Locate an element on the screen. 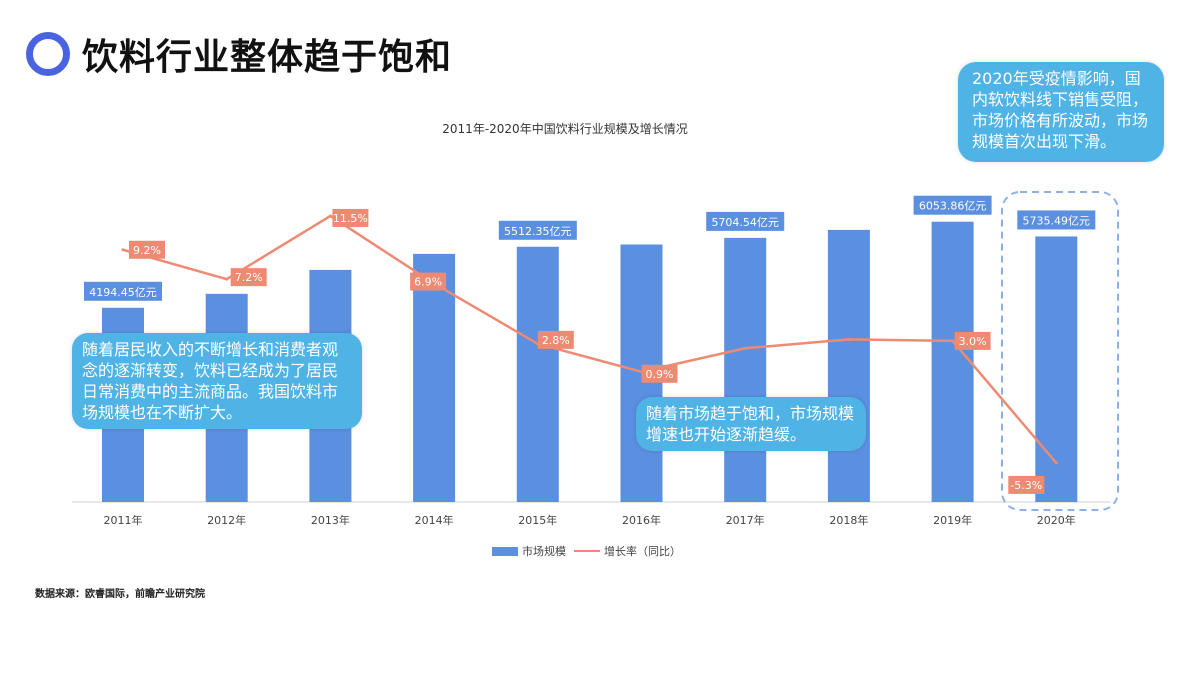 Image resolution: width=1200 pixels, height=675 pixels. x-tick-label: 2015年 is located at coordinates (537, 520).